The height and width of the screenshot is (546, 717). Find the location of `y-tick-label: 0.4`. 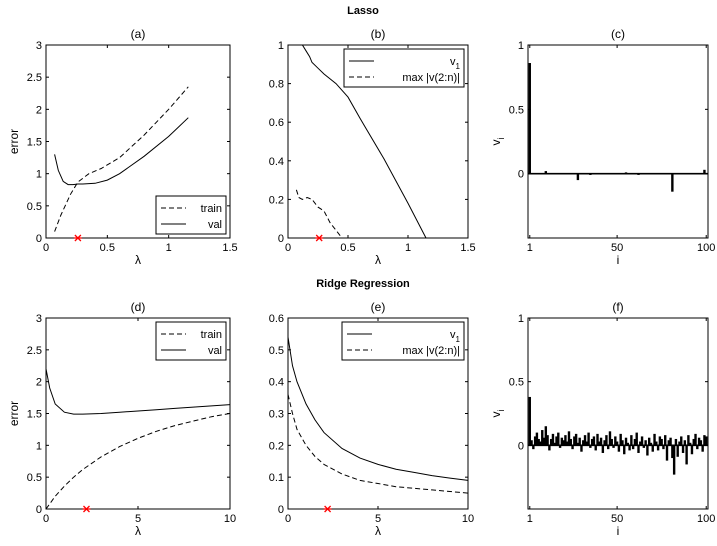

y-tick-label: 0.4 is located at coordinates (276, 162).